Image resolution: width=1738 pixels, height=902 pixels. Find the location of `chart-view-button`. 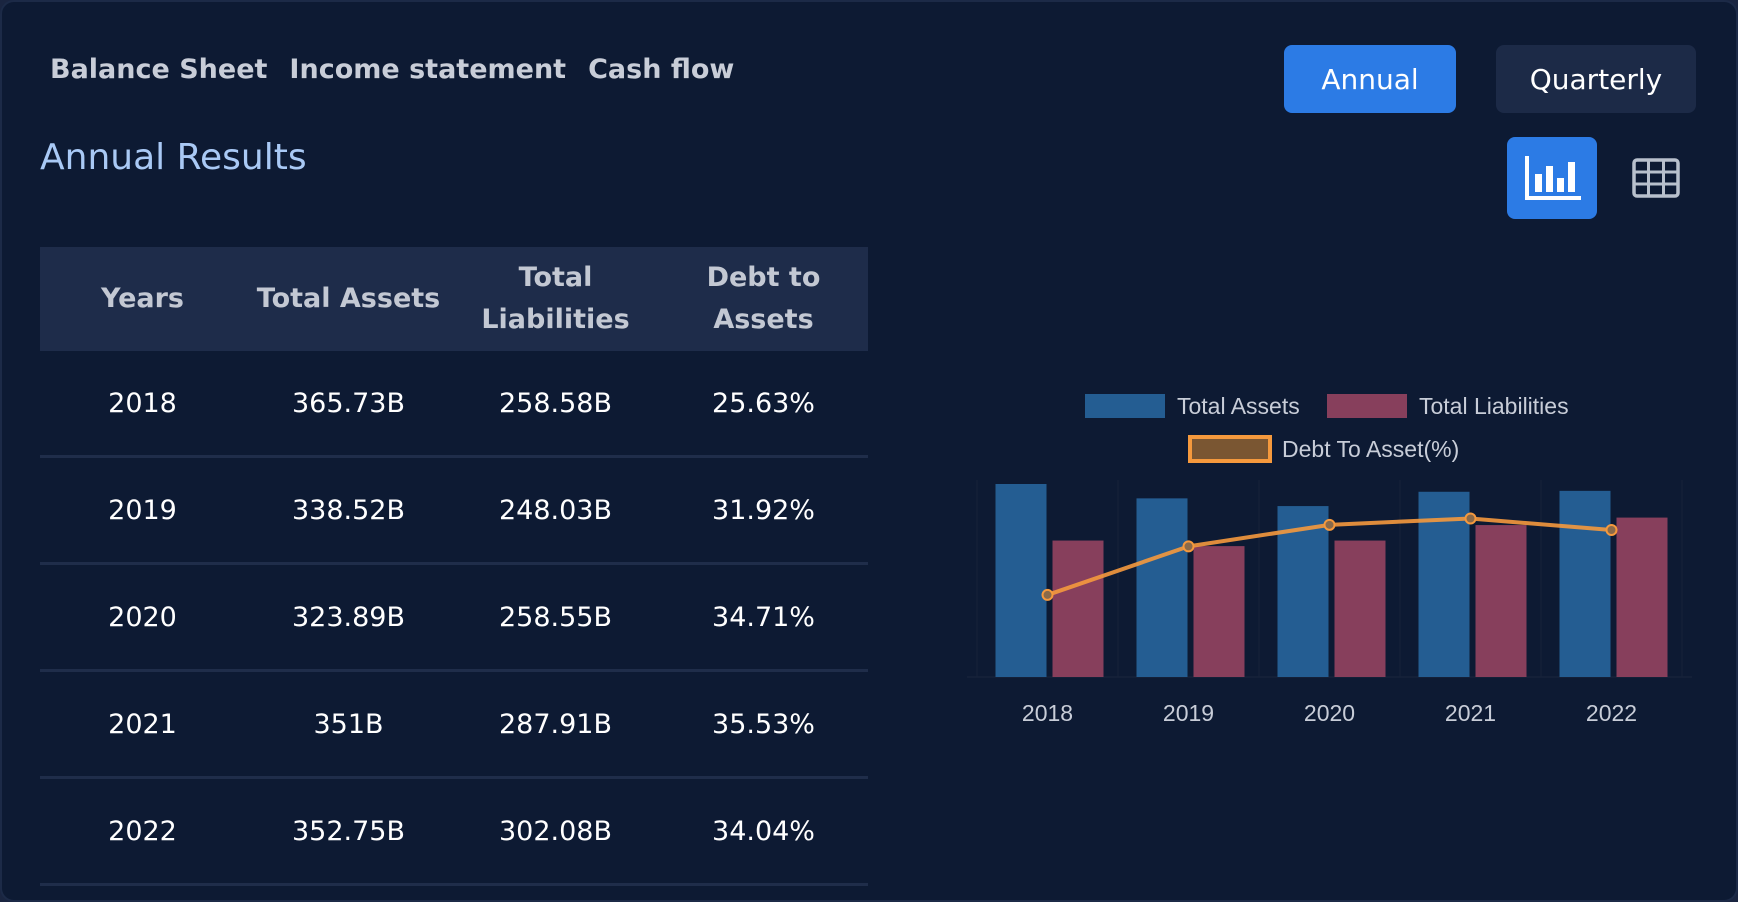

chart-view-button is located at coordinates (1552, 178).